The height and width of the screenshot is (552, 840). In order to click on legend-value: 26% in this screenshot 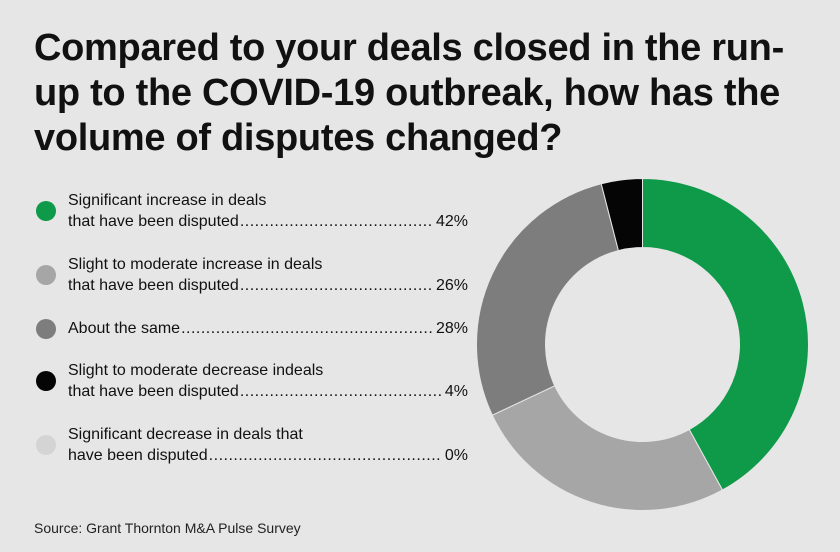, I will do `click(451, 285)`.